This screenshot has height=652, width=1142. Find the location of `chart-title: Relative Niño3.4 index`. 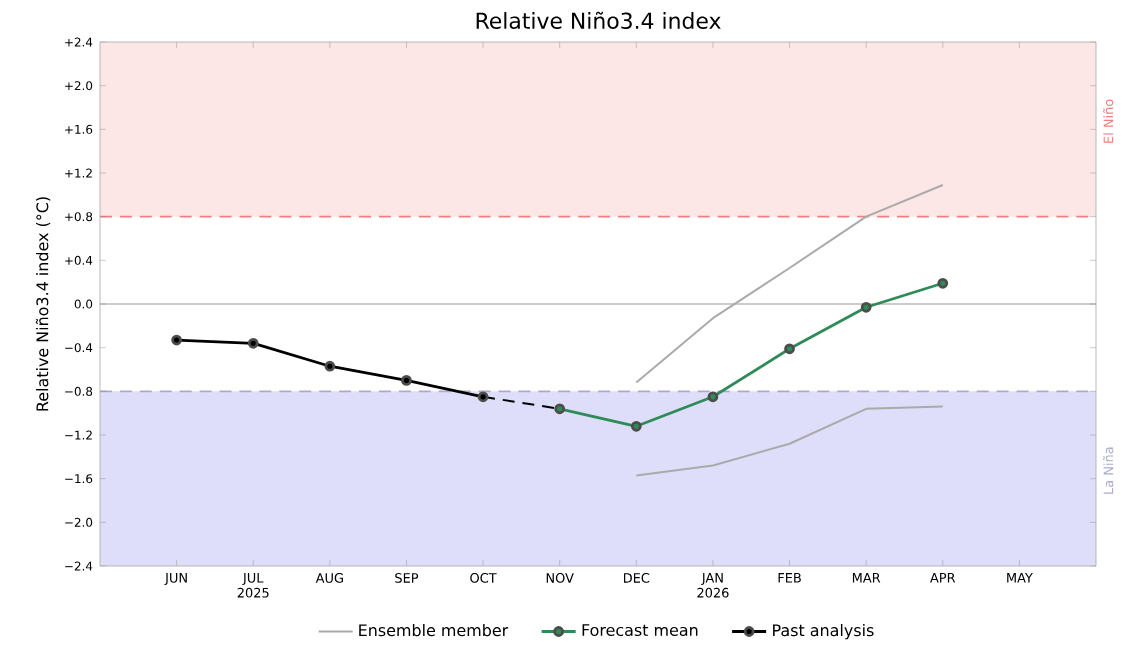

chart-title: Relative Niño3.4 index is located at coordinates (598, 20).